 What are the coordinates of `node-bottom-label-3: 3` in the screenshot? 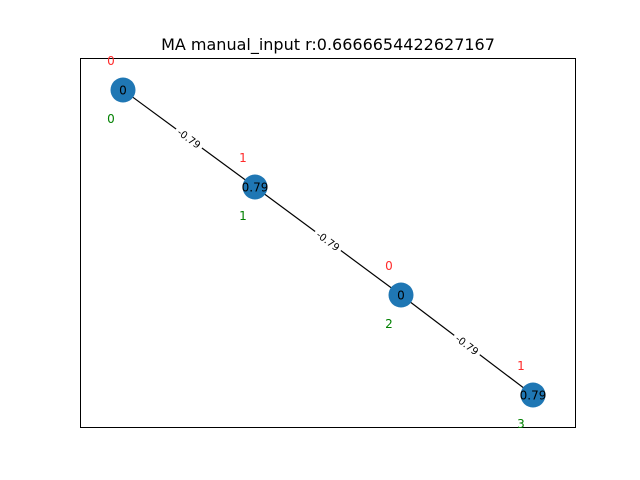 It's located at (521, 424).